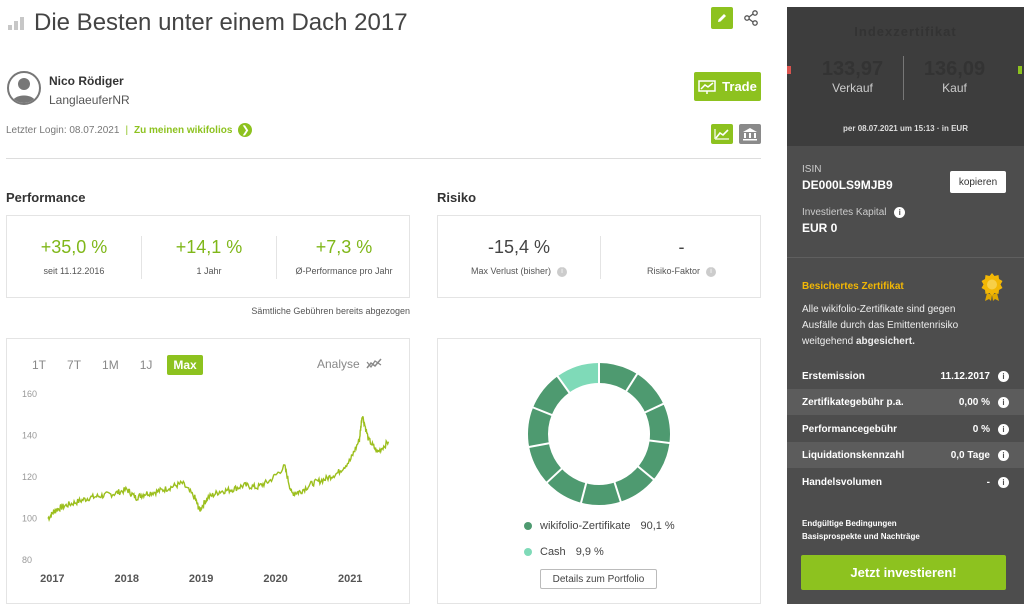 The width and height of the screenshot is (1024, 608). What do you see at coordinates (954, 88) in the screenshot?
I see `buy-label: Kauf` at bounding box center [954, 88].